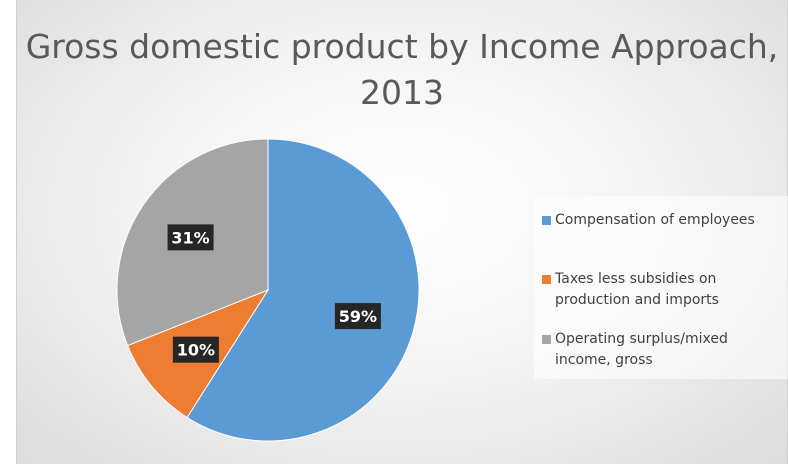 The width and height of the screenshot is (788, 464). I want to click on legend-swatch-taxes, so click(546, 279).